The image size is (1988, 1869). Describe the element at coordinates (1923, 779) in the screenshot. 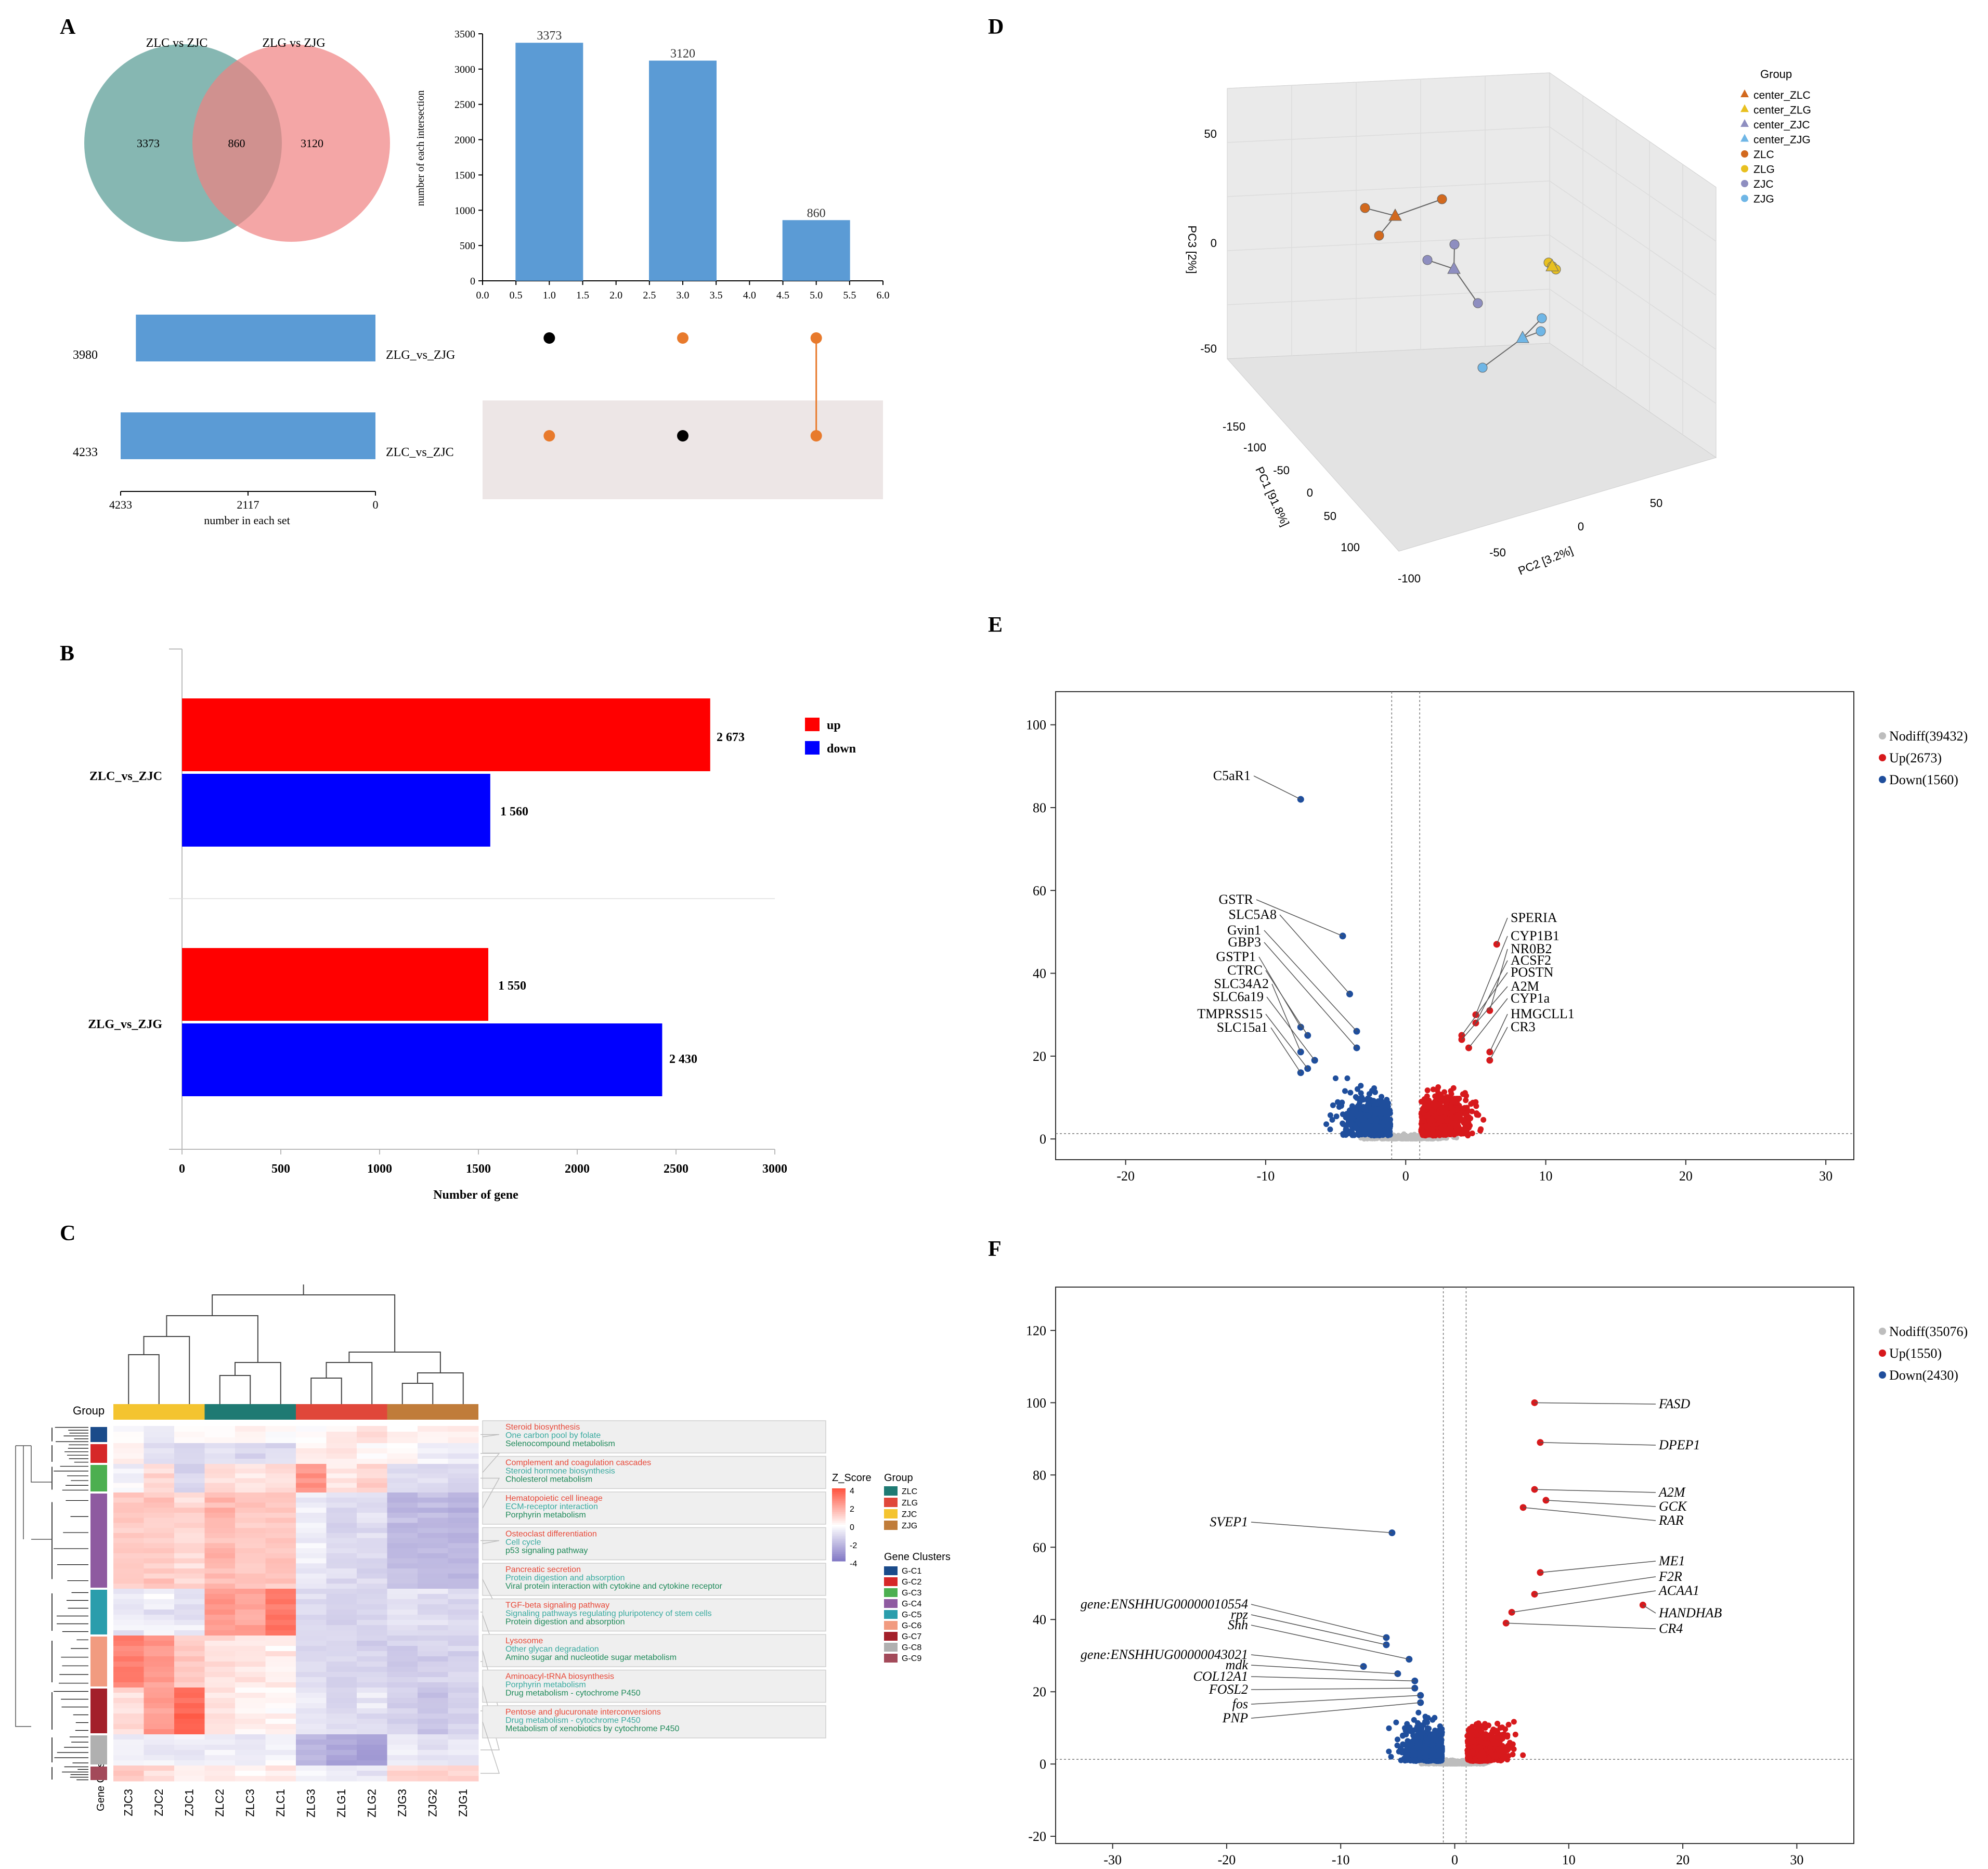

I see `panelE-legend-label: Down(1560)` at that location.